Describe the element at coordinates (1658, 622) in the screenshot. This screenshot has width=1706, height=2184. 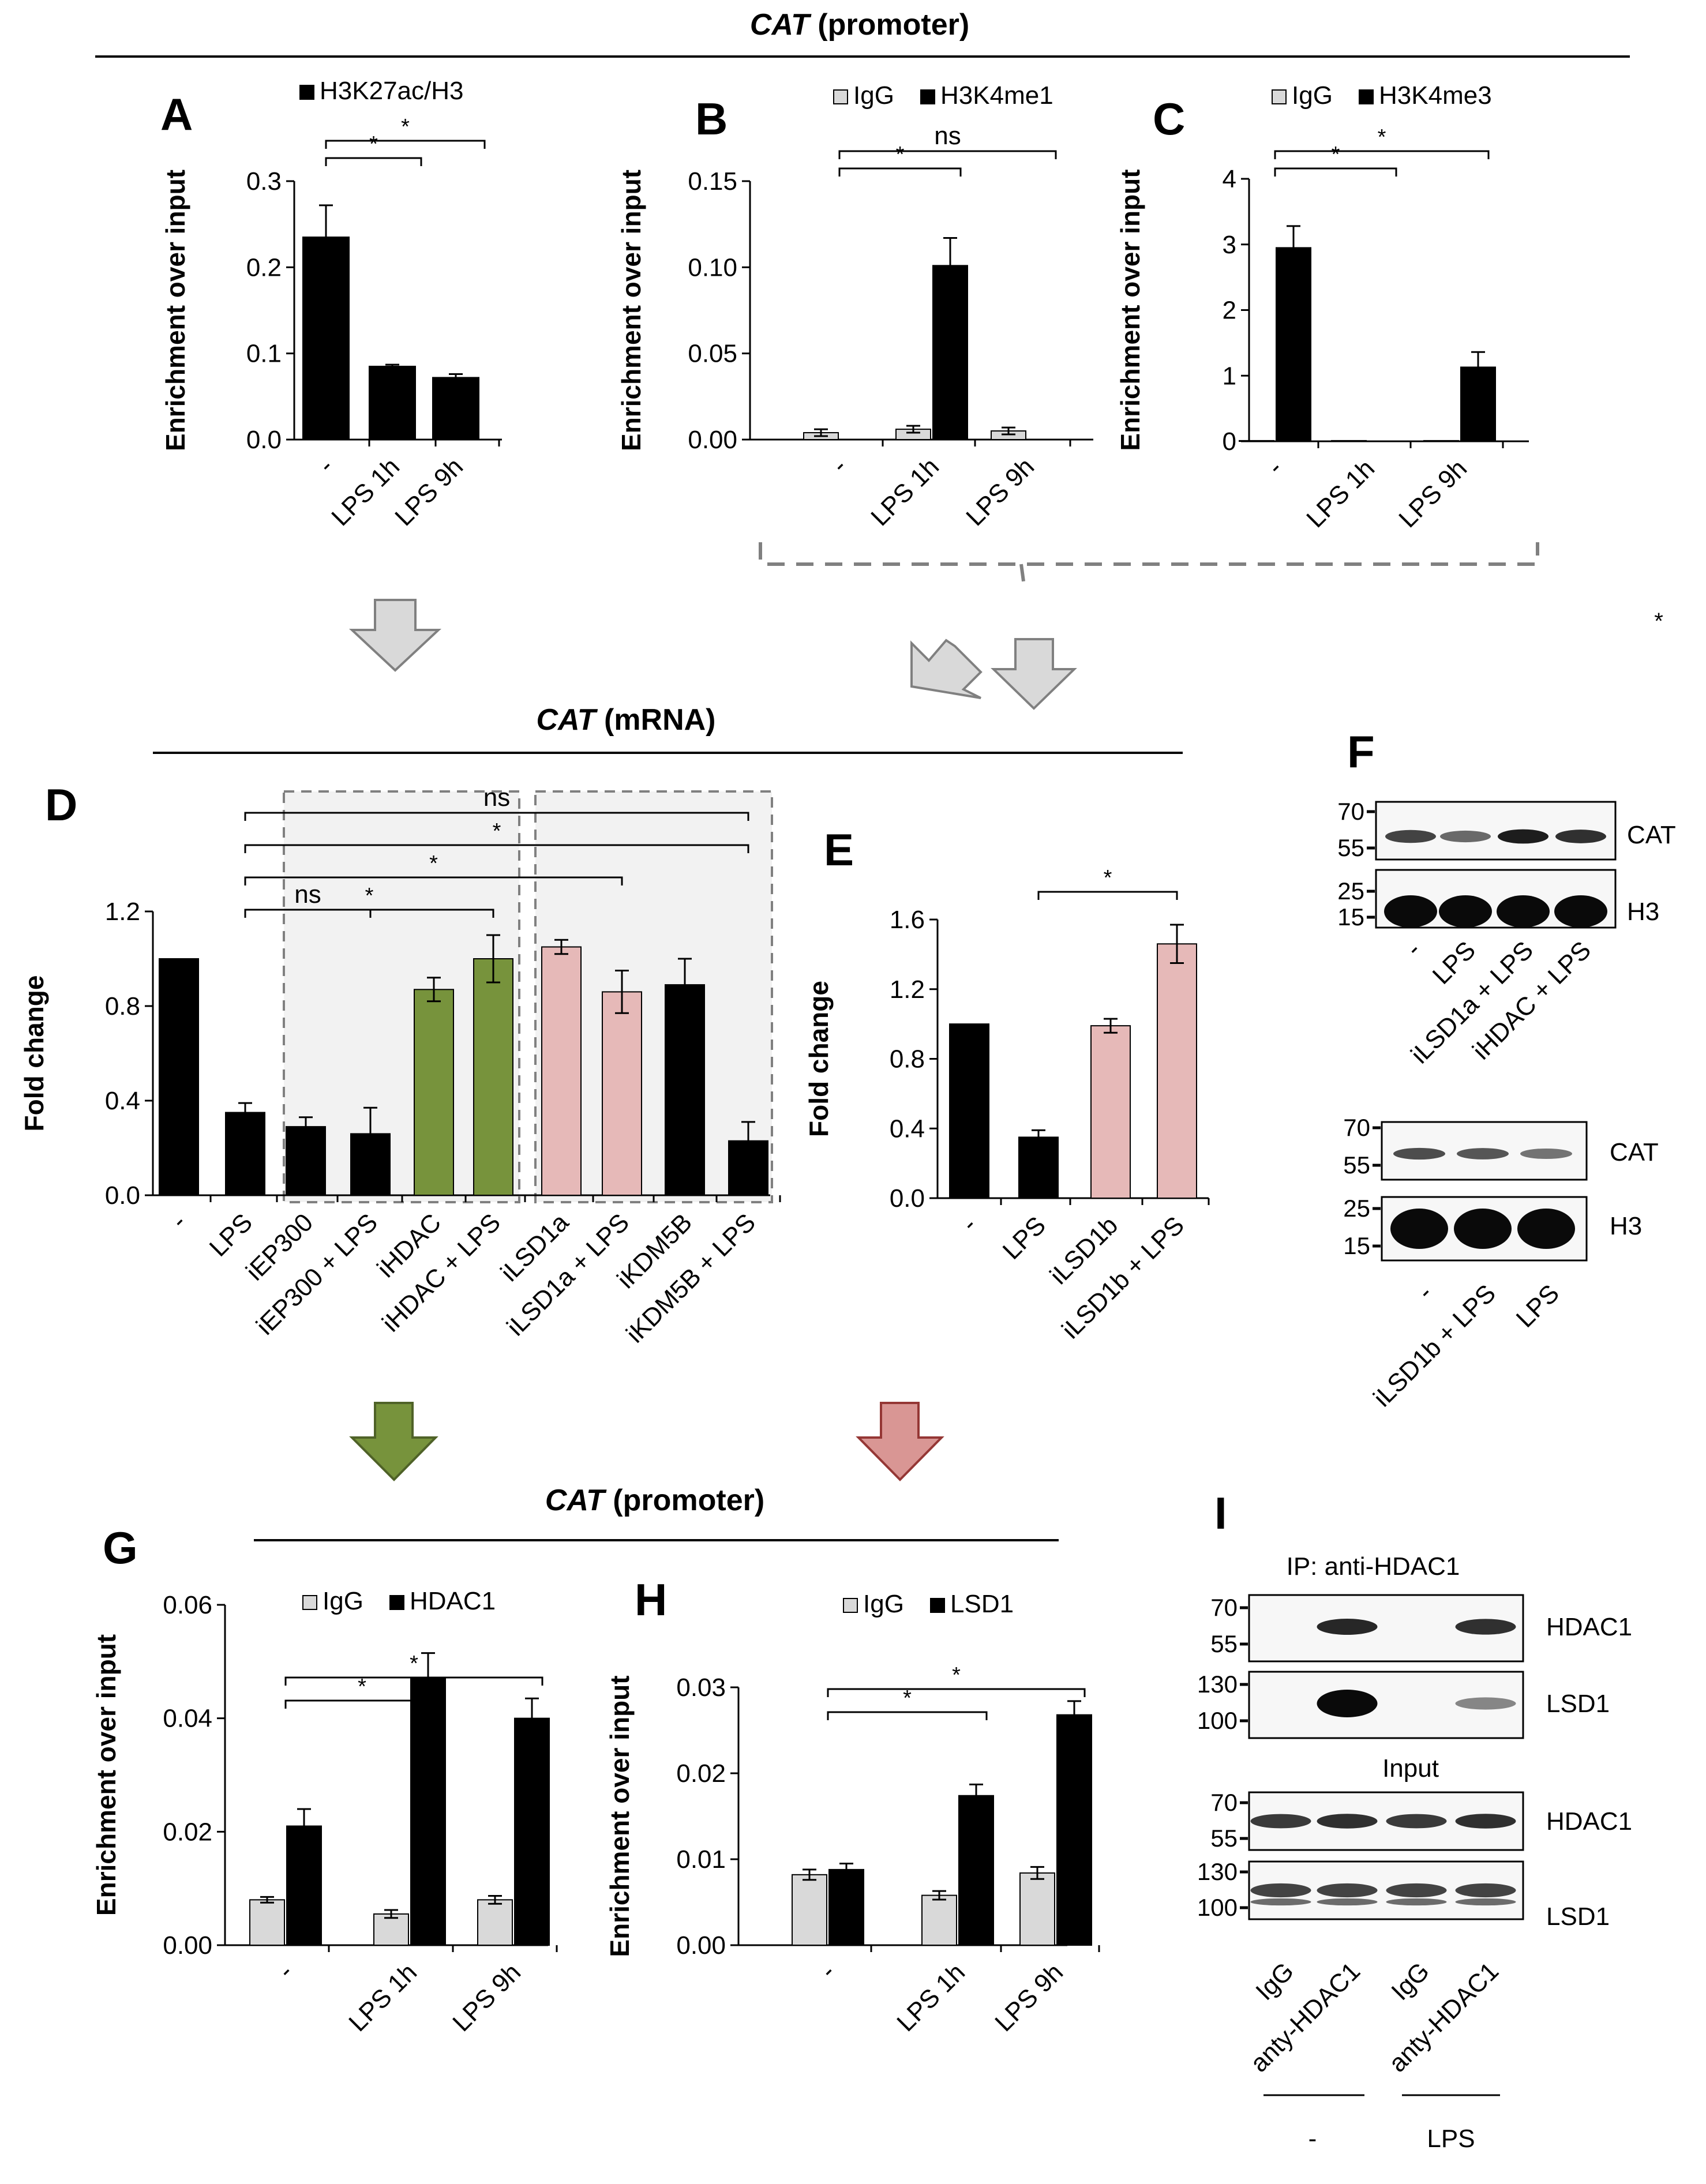
I see `stray-asterisk: *` at that location.